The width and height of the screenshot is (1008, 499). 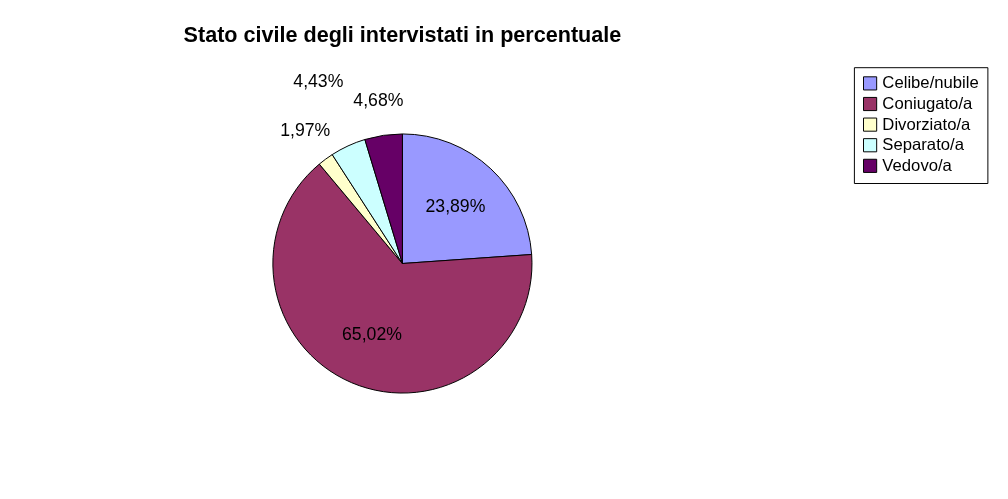 I want to click on data-label: 23,89%, so click(x=455, y=205).